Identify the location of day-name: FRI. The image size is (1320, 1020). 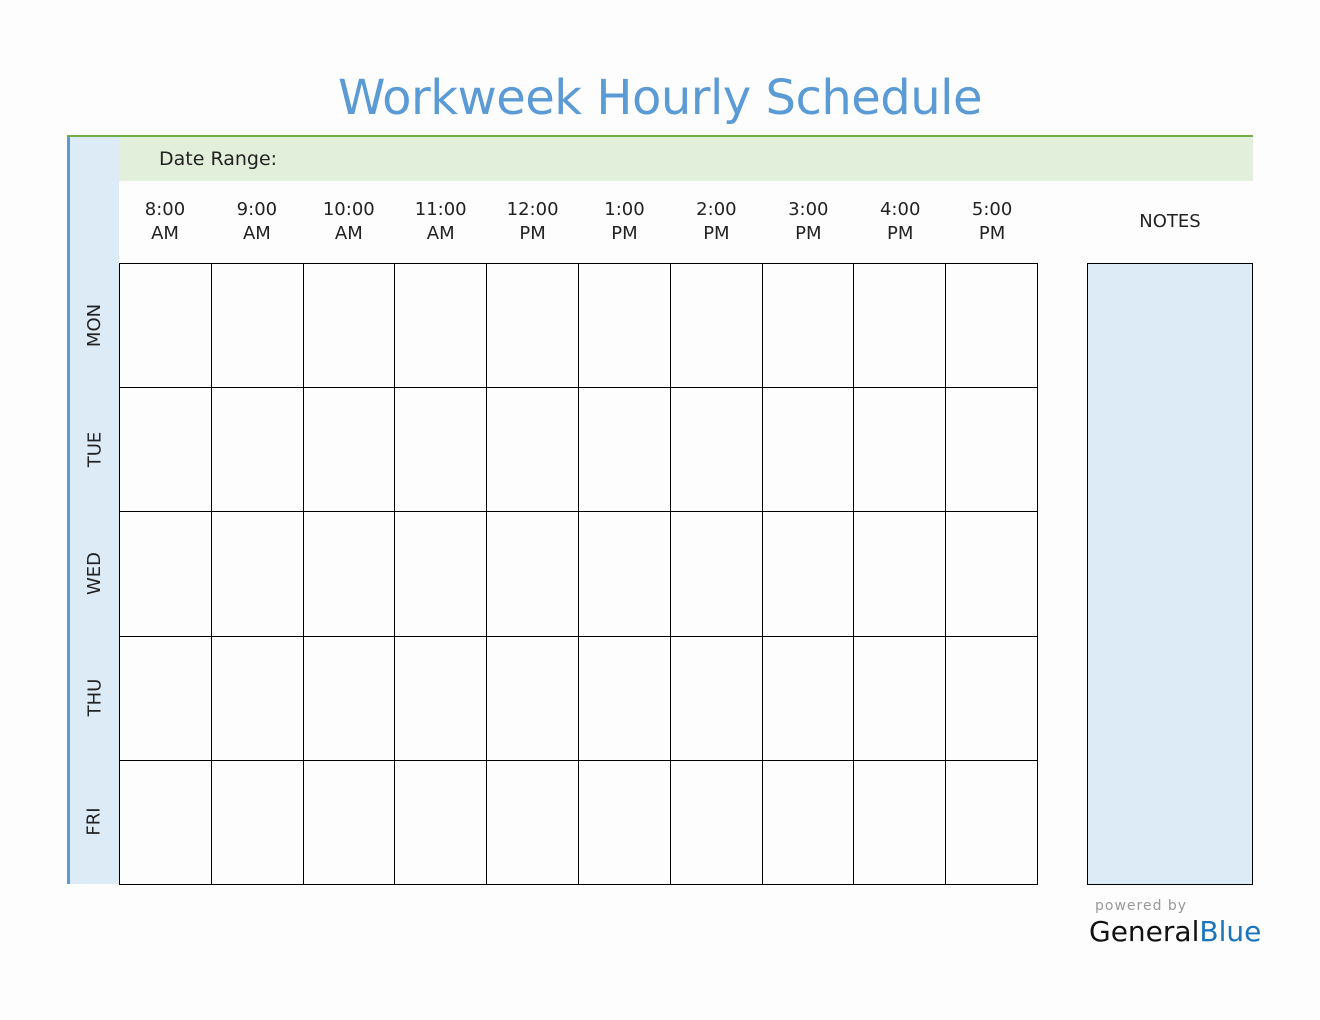
(94, 821).